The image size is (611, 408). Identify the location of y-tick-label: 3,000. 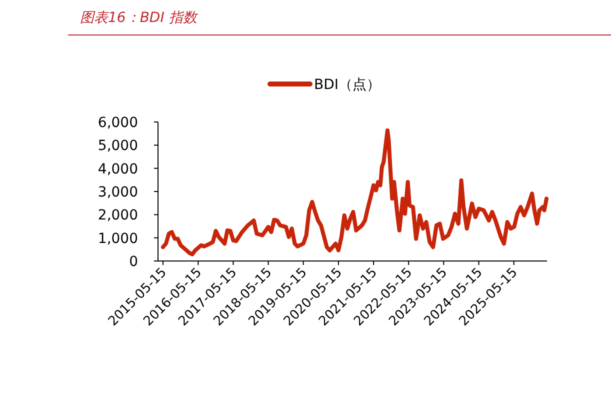
(118, 192).